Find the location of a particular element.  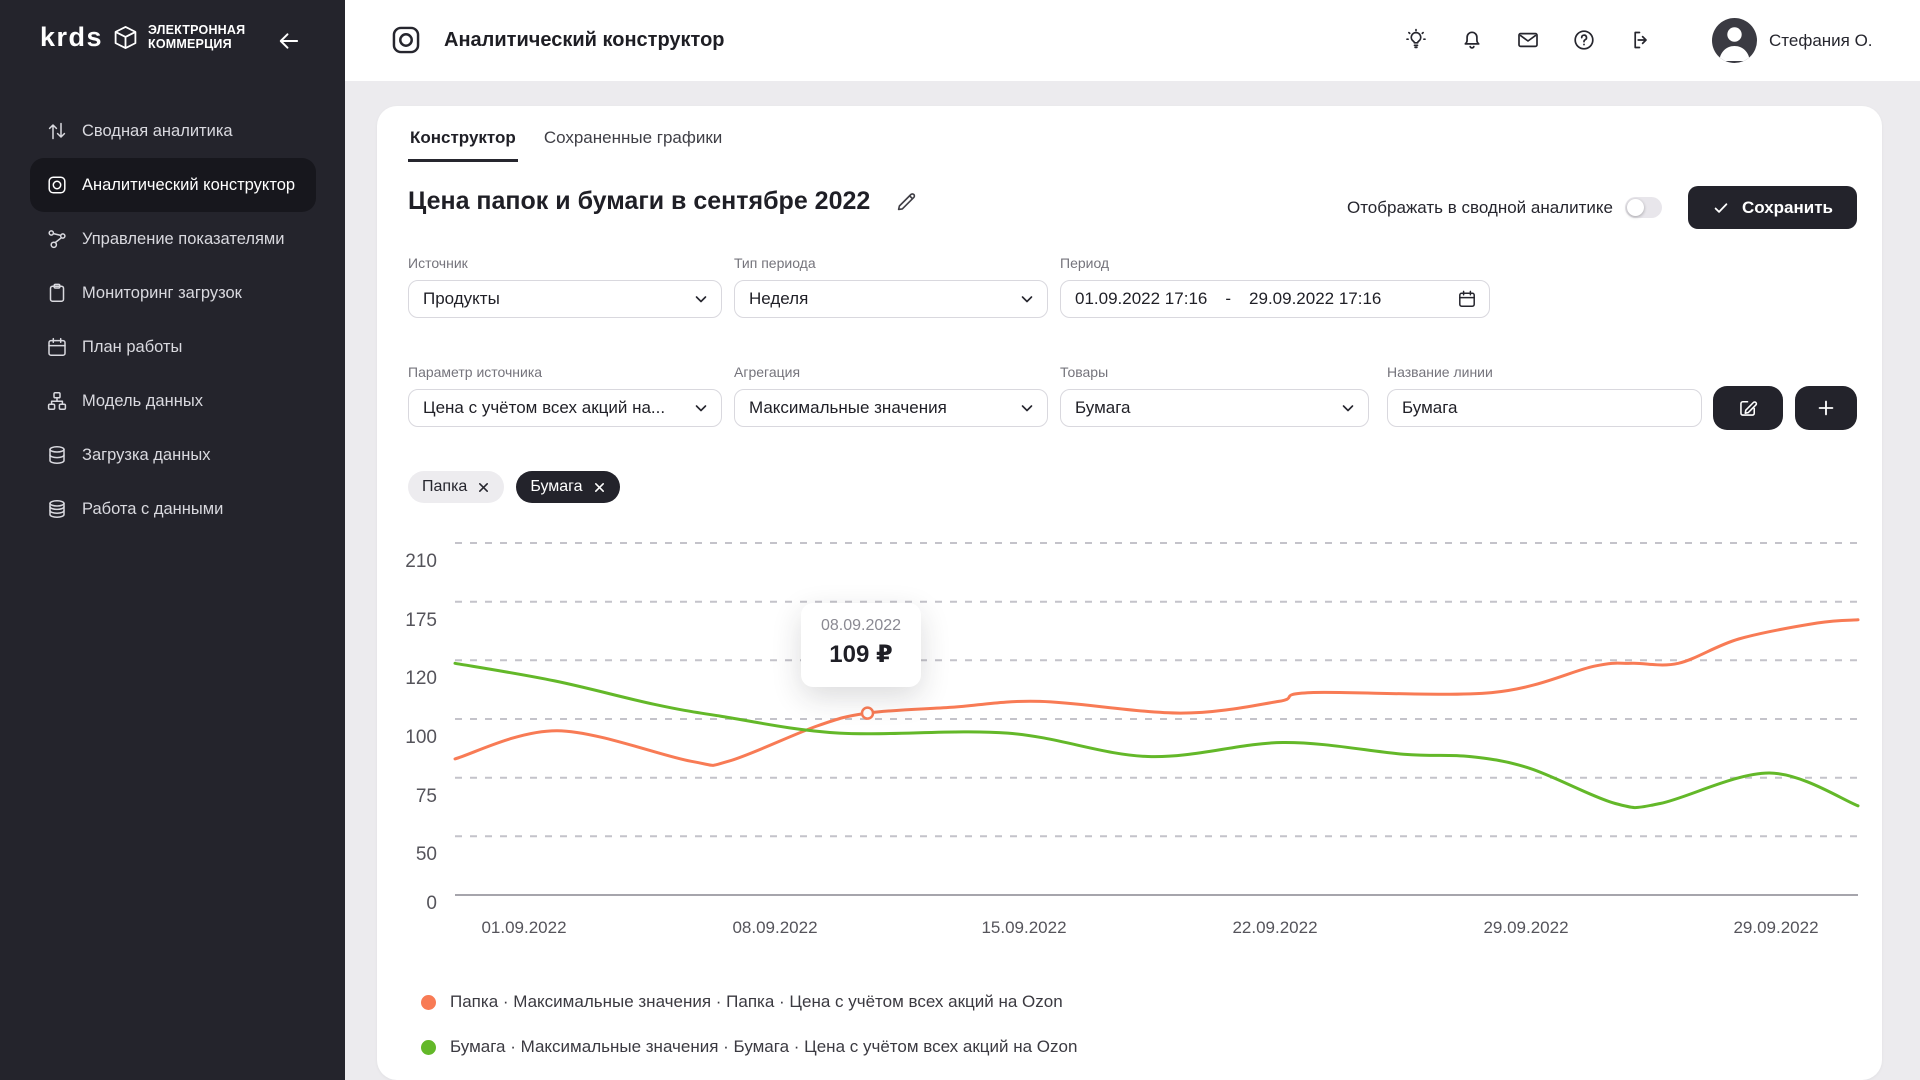

highlighted-point-marker is located at coordinates (867, 713).